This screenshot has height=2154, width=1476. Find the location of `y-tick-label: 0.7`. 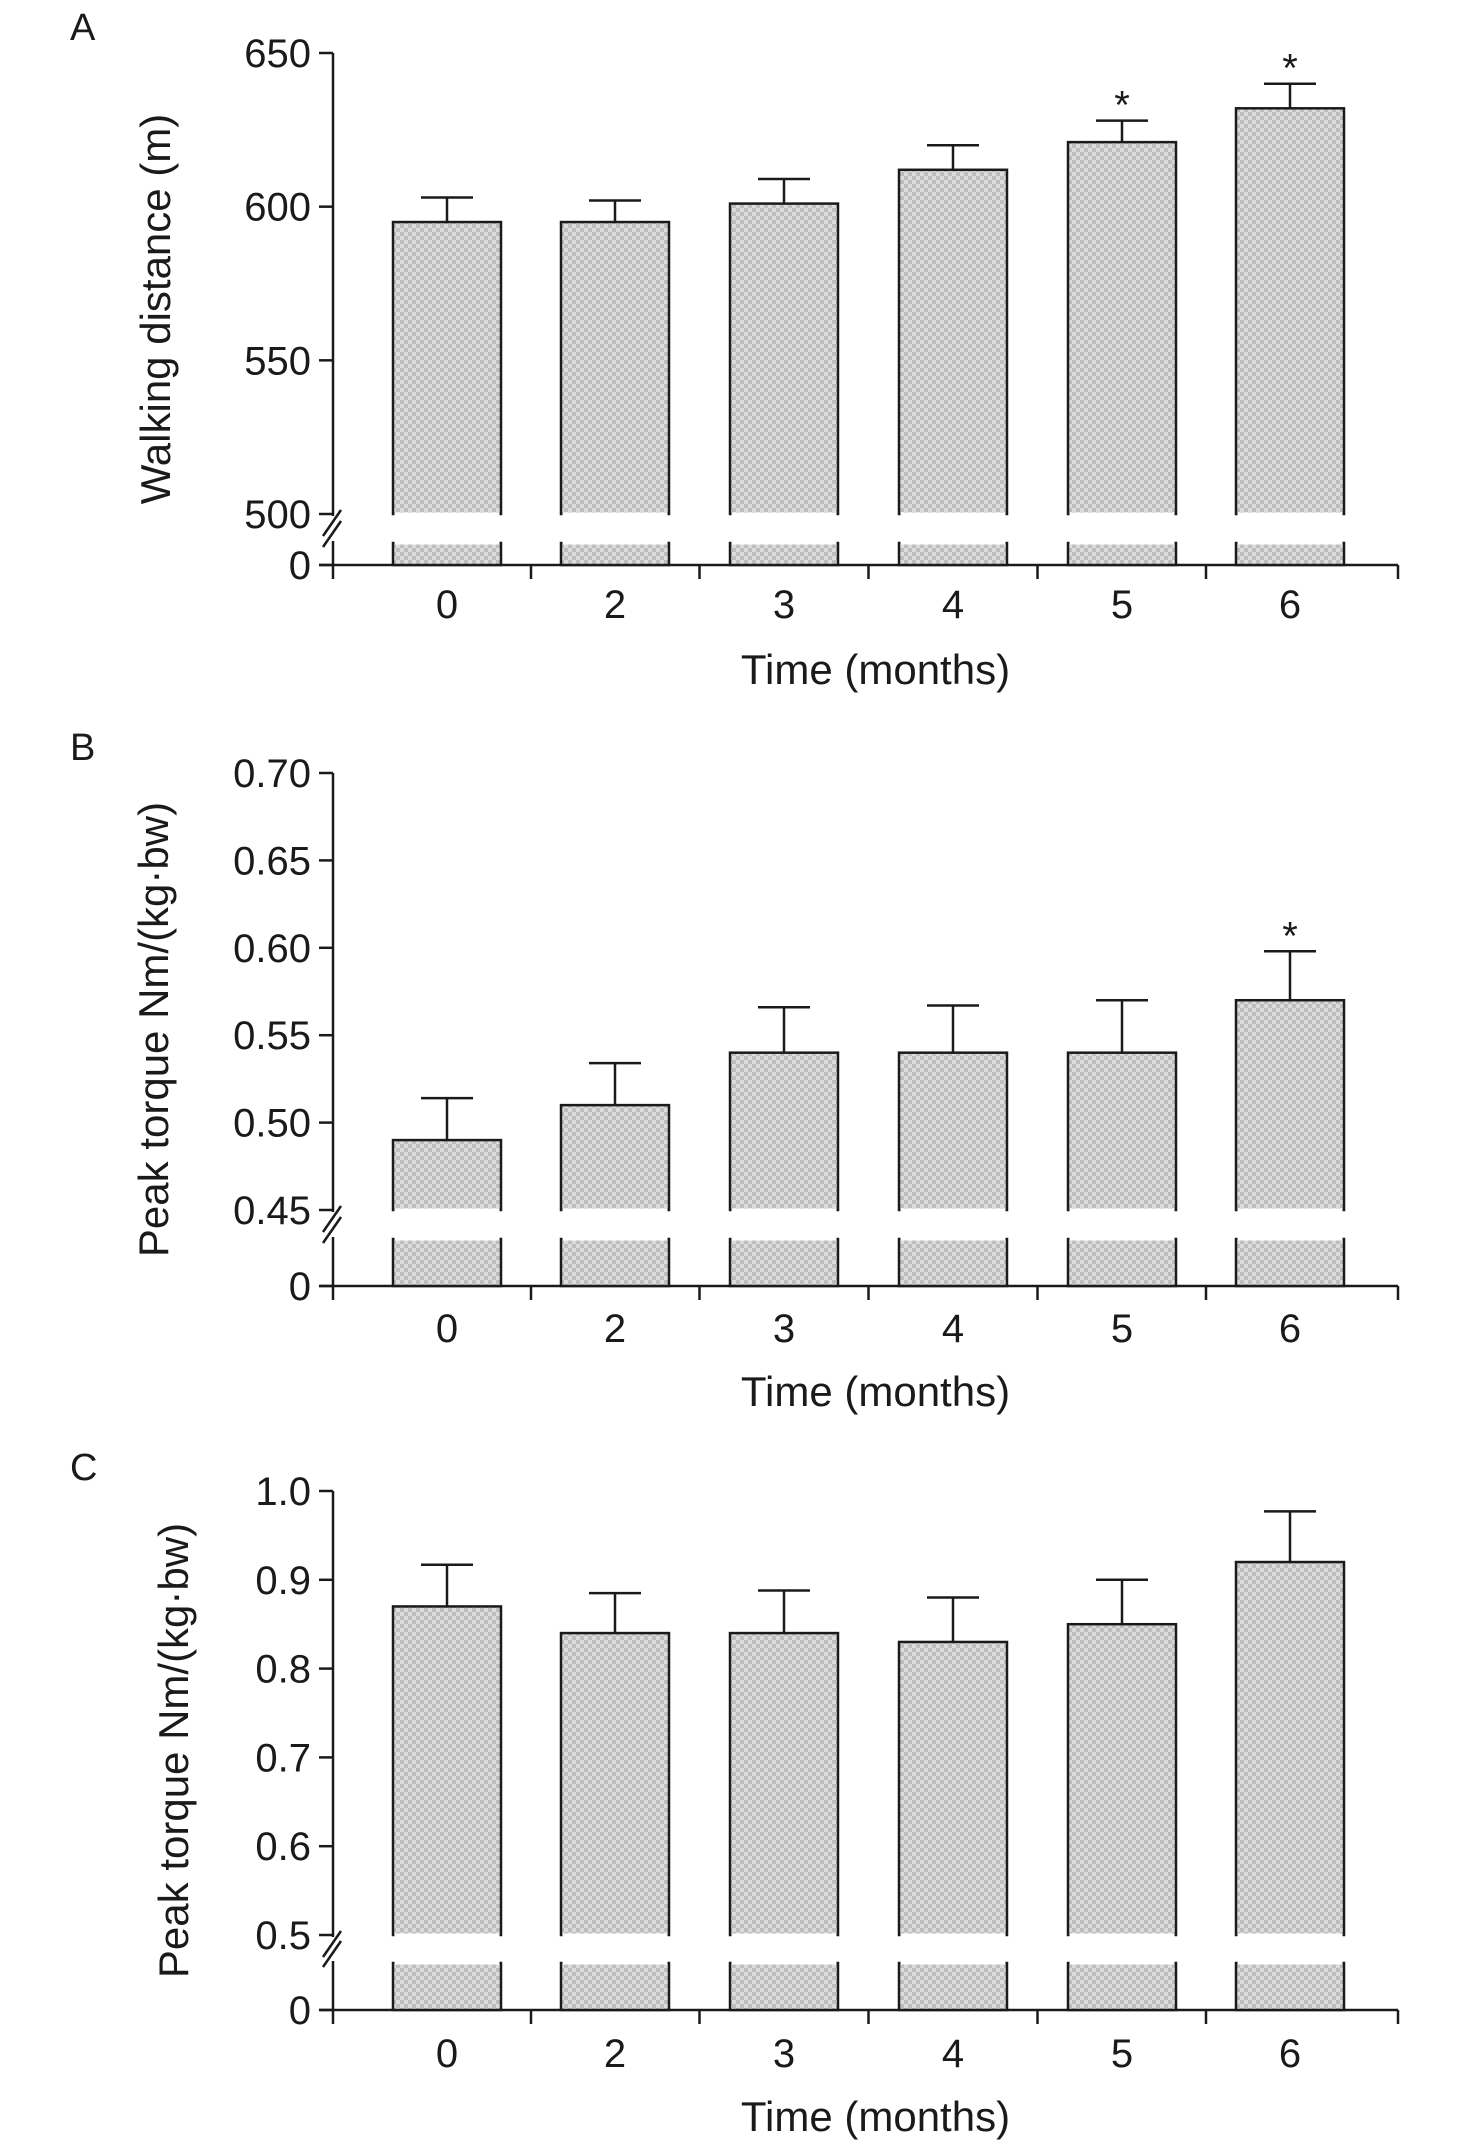

y-tick-label: 0.7 is located at coordinates (283, 1758).